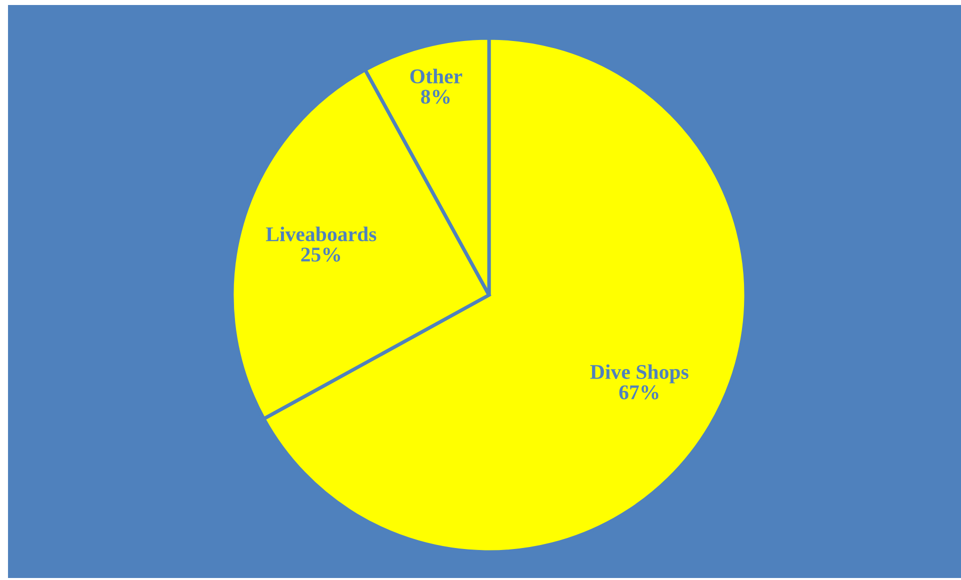  Describe the element at coordinates (321, 234) in the screenshot. I see `slice-label: Liveaboards` at that location.